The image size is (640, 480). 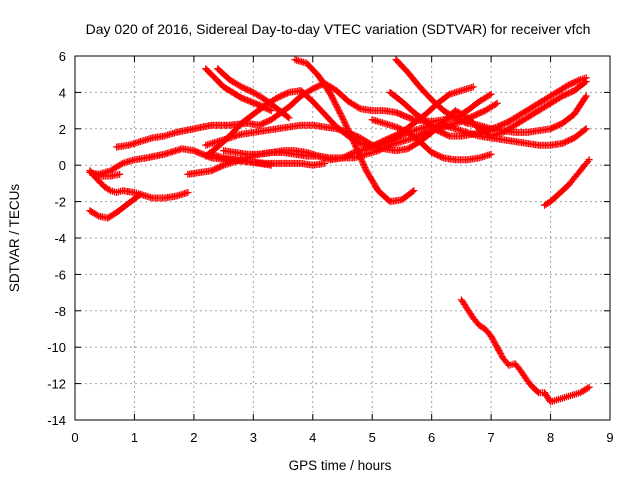 What do you see at coordinates (62, 56) in the screenshot?
I see `y-tick-label: 6` at bounding box center [62, 56].